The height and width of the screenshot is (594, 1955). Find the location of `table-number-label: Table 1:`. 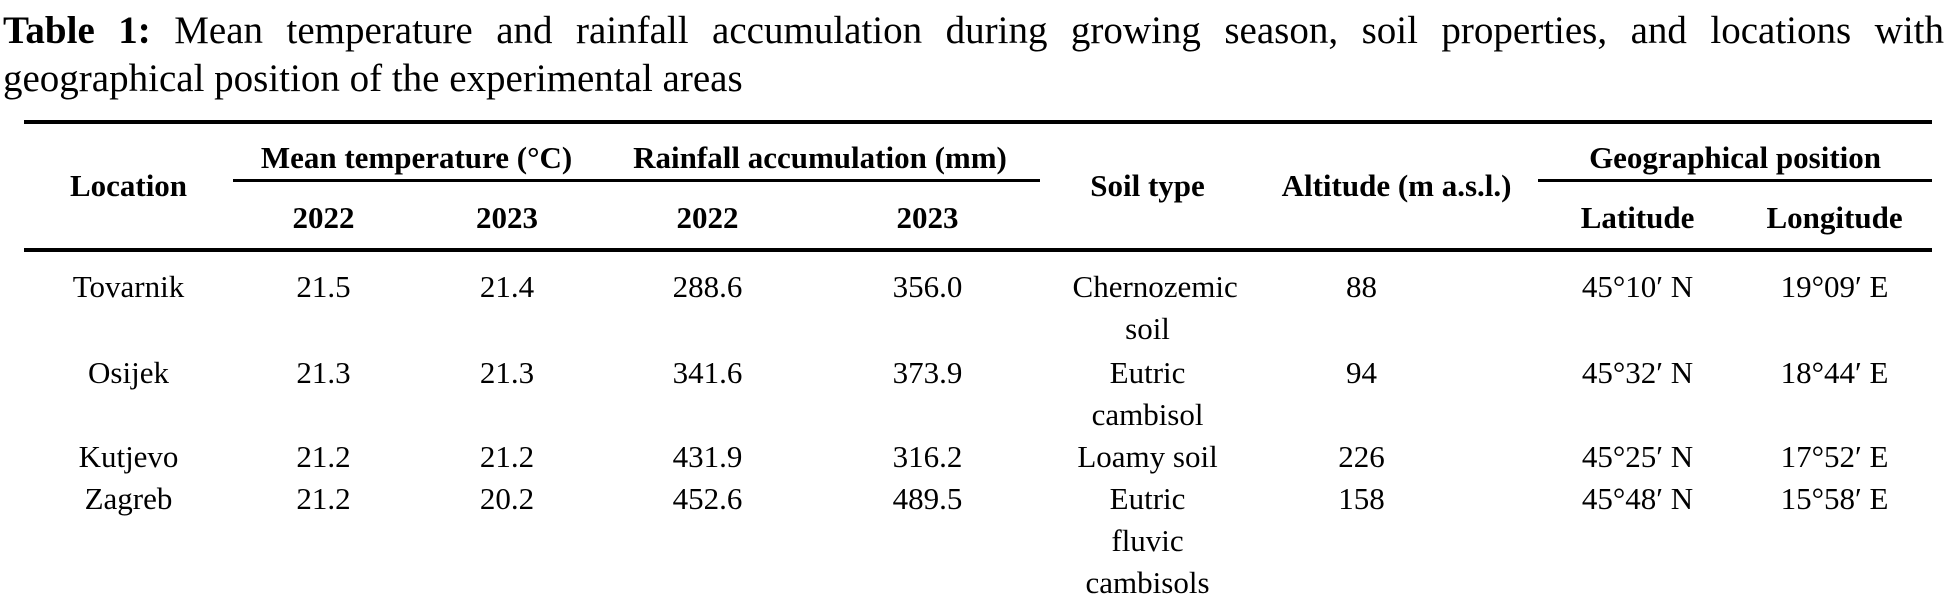

table-number-label: Table 1: is located at coordinates (77, 30).